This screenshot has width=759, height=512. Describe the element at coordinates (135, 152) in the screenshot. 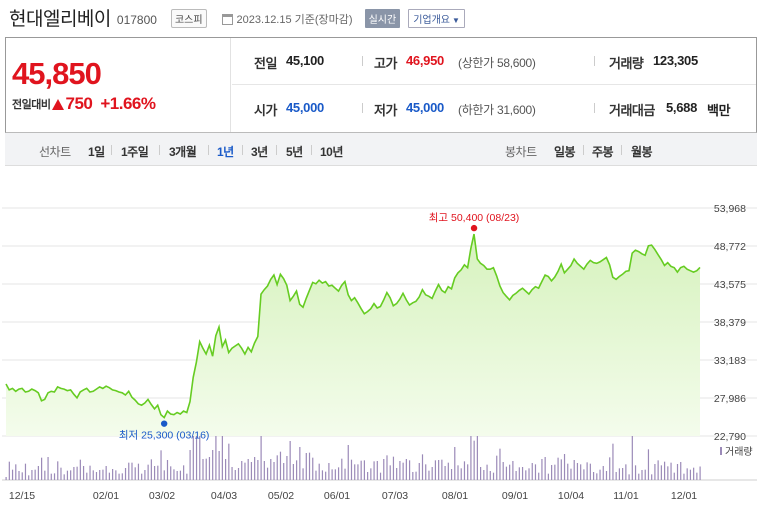

I see `period-1w: 1주일` at that location.